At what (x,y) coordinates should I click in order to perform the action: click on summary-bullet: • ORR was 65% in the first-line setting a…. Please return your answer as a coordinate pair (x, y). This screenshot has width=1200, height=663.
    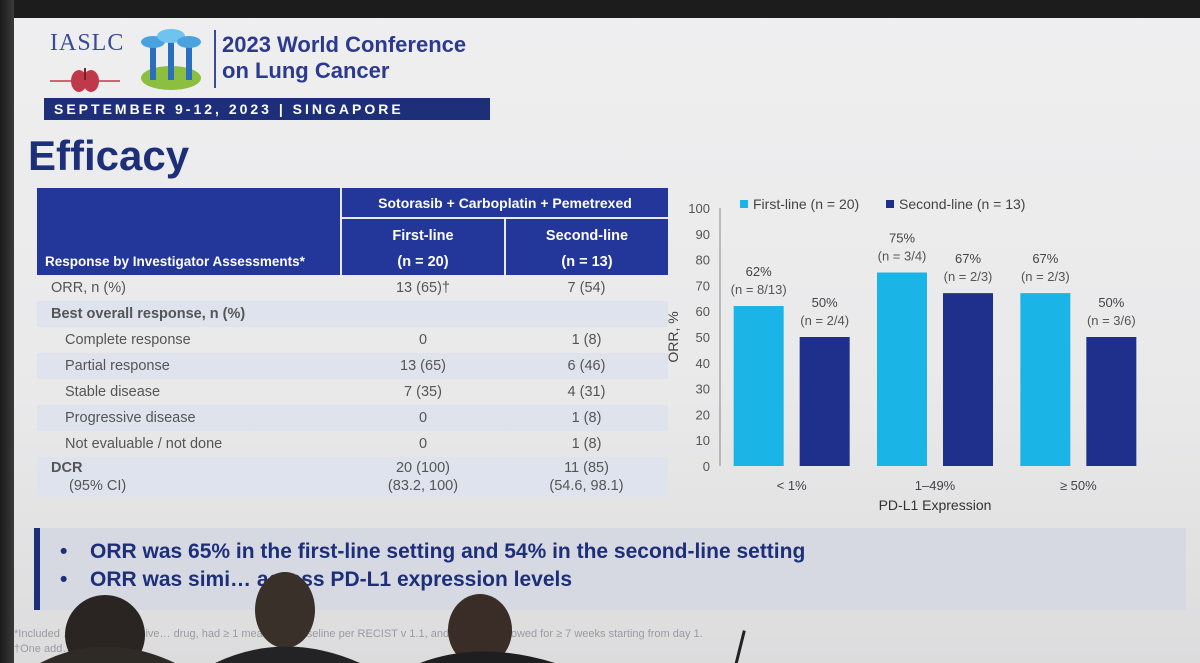
    Looking at the image, I should click on (433, 551).